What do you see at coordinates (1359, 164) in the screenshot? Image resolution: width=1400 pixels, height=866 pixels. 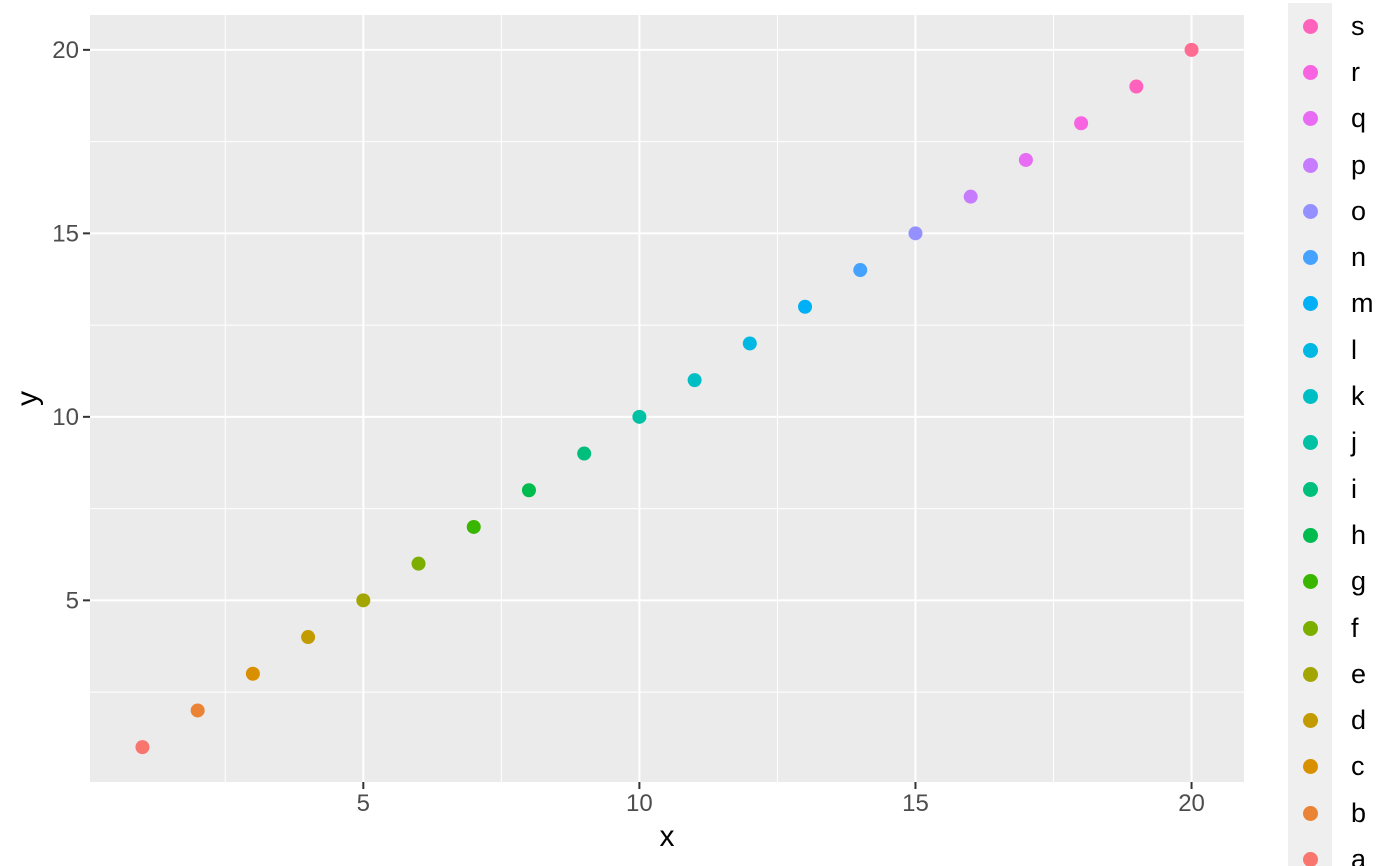 I see `legend-item-label: p` at bounding box center [1359, 164].